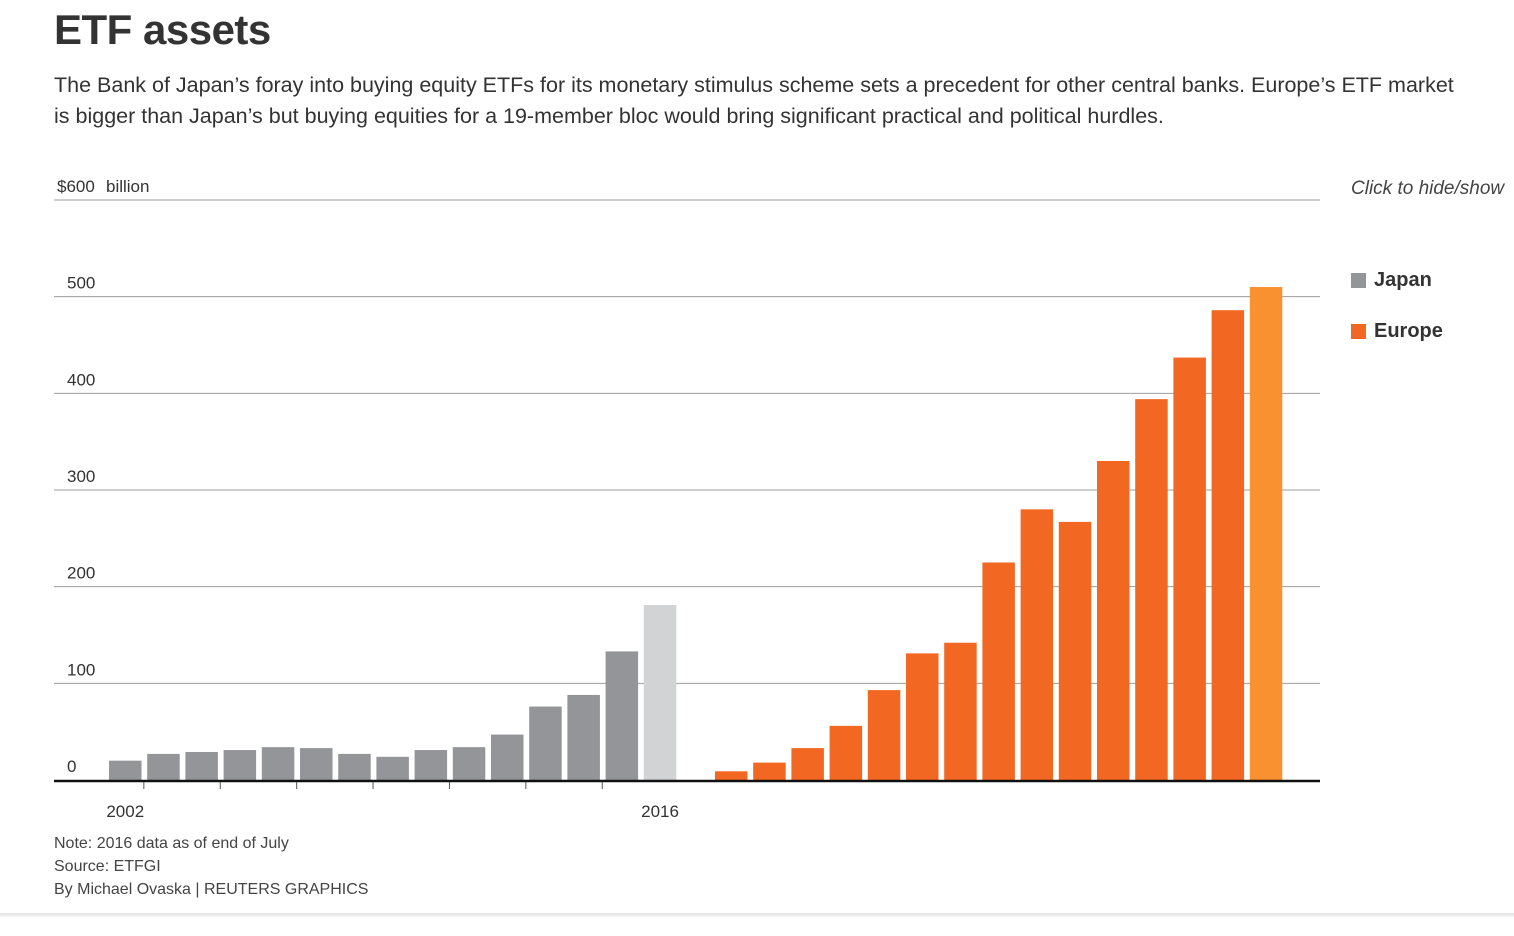 The image size is (1514, 936). What do you see at coordinates (660, 811) in the screenshot?
I see `x-tick-label: 2016` at bounding box center [660, 811].